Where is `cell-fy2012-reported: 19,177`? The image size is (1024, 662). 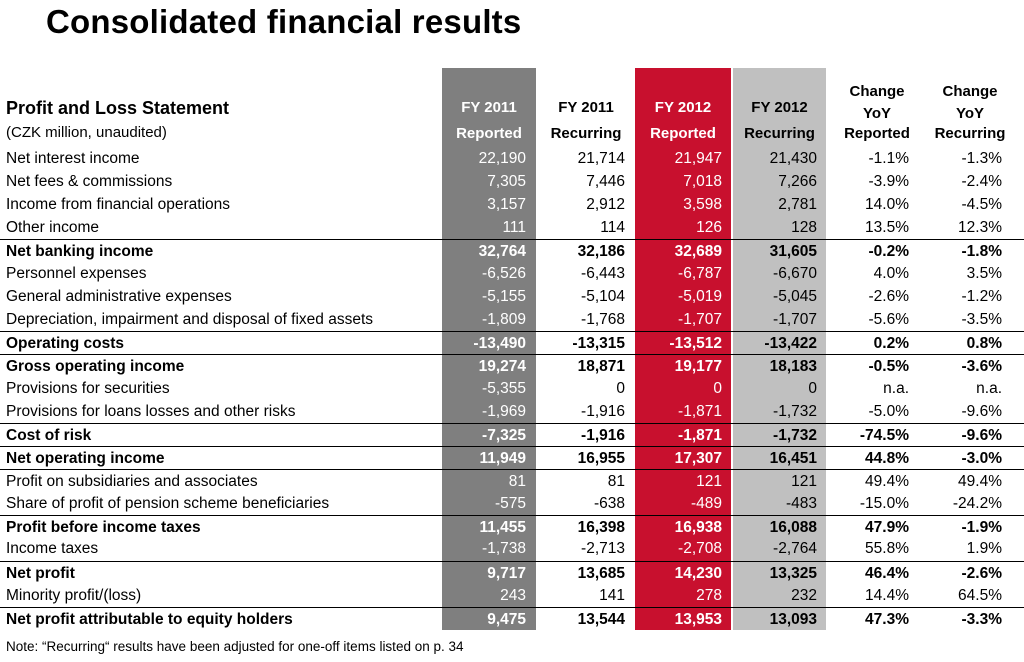
cell-fy2012-reported: 19,177 is located at coordinates (698, 366).